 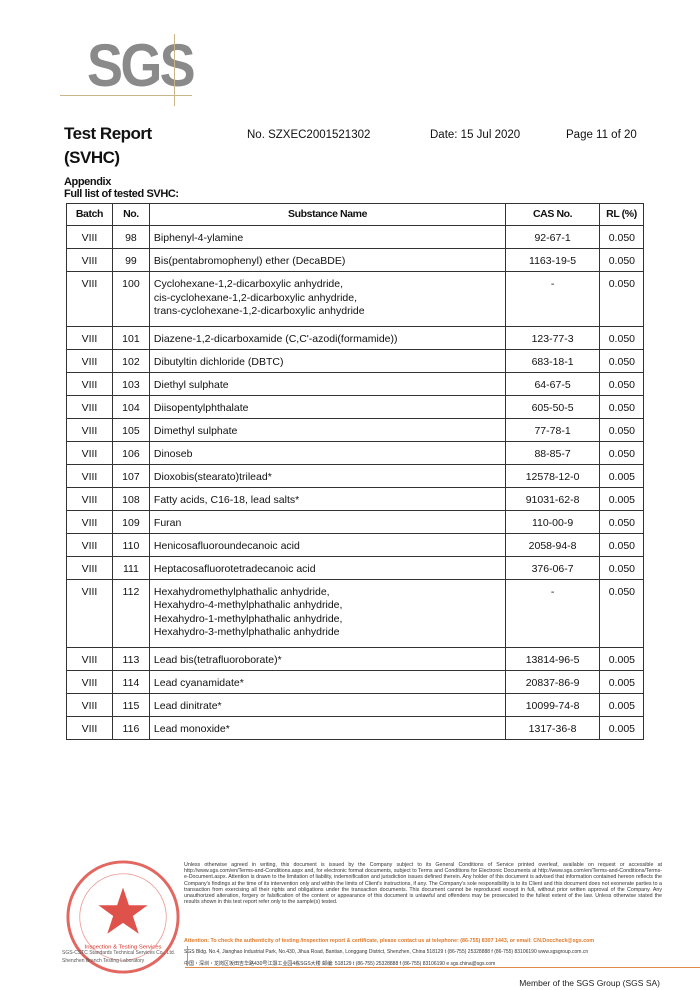 I want to click on substance-name-line: Biphenyl-4-ylamine, so click(x=198, y=238).